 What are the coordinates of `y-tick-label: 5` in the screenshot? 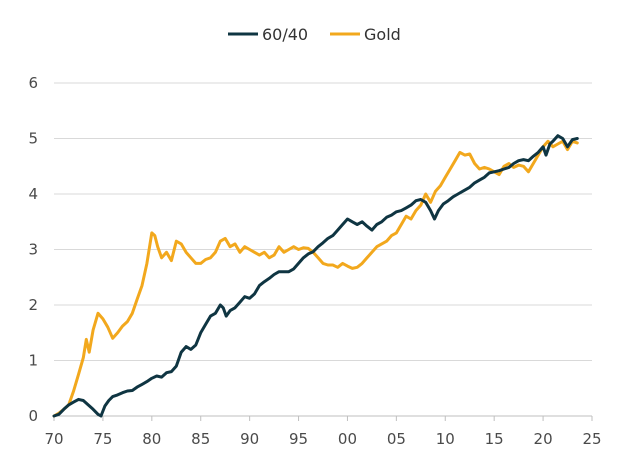 It's located at (33, 139).